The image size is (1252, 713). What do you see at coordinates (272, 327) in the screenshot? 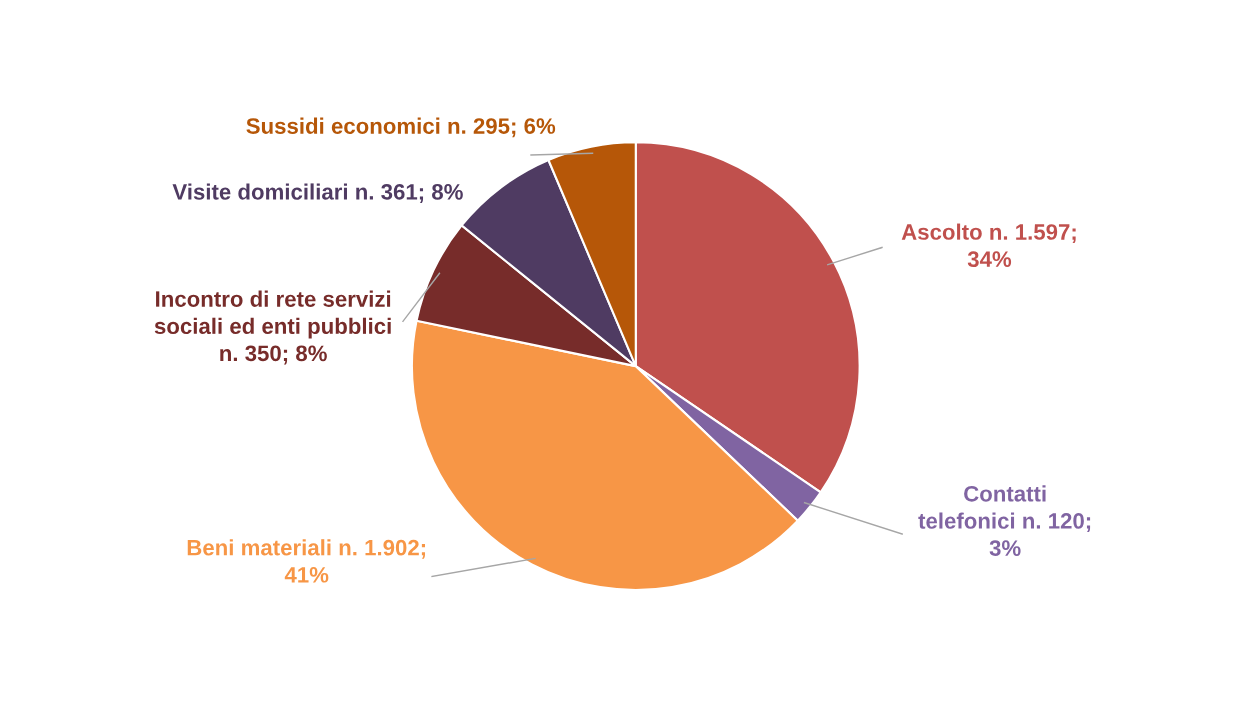
I see `slice-label: Incontro di rete servizi sociali ed enti pubblici n. 350; 8%` at bounding box center [272, 327].